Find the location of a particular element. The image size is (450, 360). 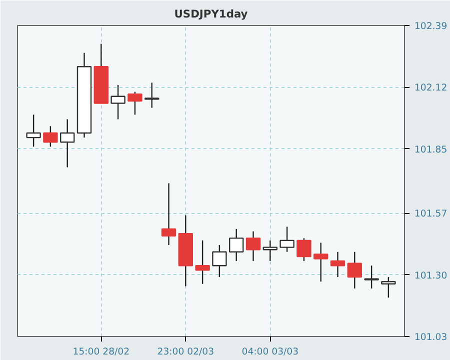

chart-title: USDJPY1day is located at coordinates (211, 14).